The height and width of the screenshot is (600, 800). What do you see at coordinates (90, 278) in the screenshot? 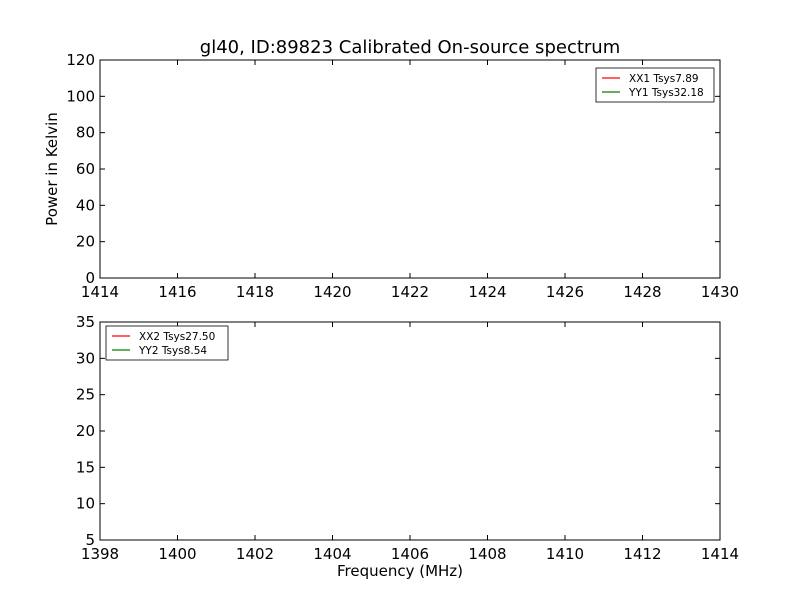
I see `y-tick-label: 0` at bounding box center [90, 278].